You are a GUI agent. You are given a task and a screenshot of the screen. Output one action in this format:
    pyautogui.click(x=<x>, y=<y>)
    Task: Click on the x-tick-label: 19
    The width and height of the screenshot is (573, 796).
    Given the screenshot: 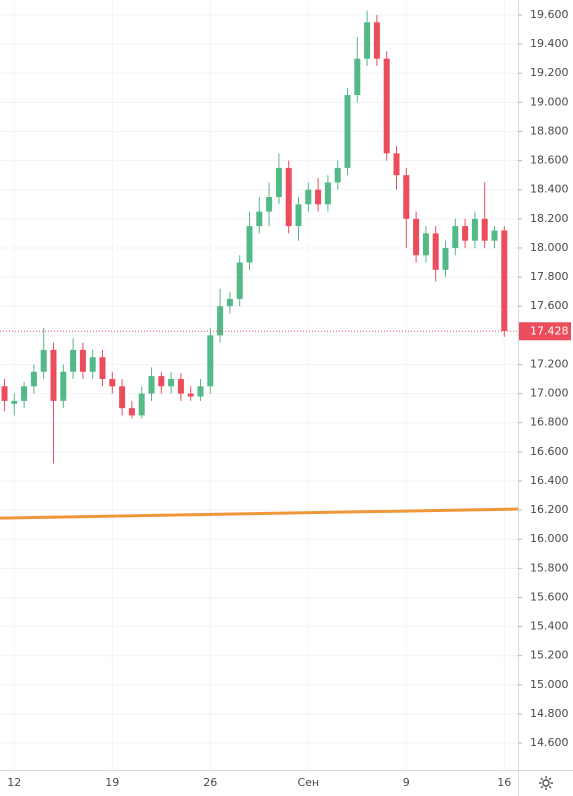 What is the action you would take?
    pyautogui.click(x=112, y=782)
    